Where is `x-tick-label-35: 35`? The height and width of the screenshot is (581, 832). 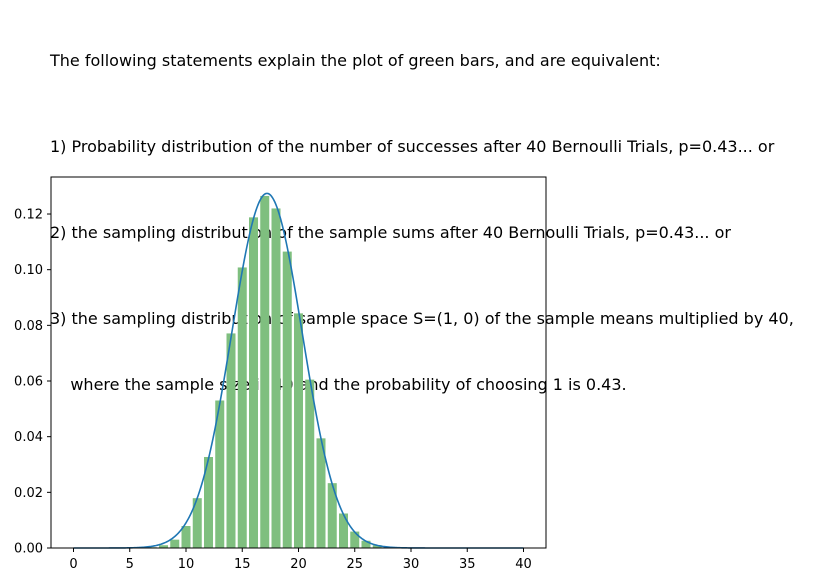
x-tick-label-35: 35 is located at coordinates (467, 564).